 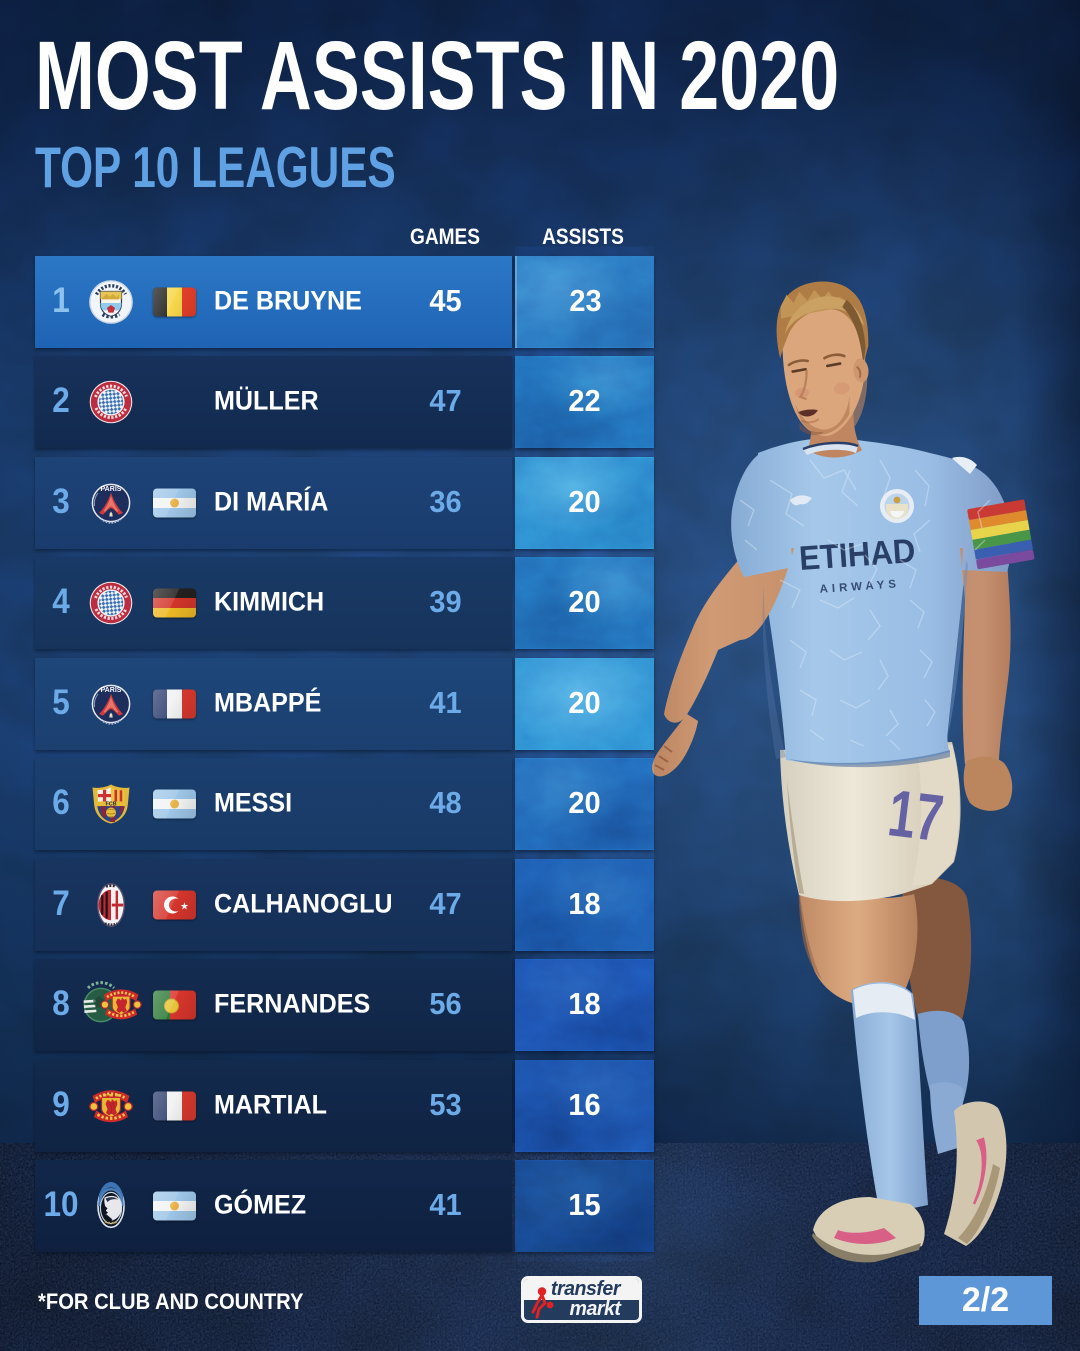 What do you see at coordinates (859, 587) in the screenshot?
I see `svg-text: AIRWAYS` at bounding box center [859, 587].